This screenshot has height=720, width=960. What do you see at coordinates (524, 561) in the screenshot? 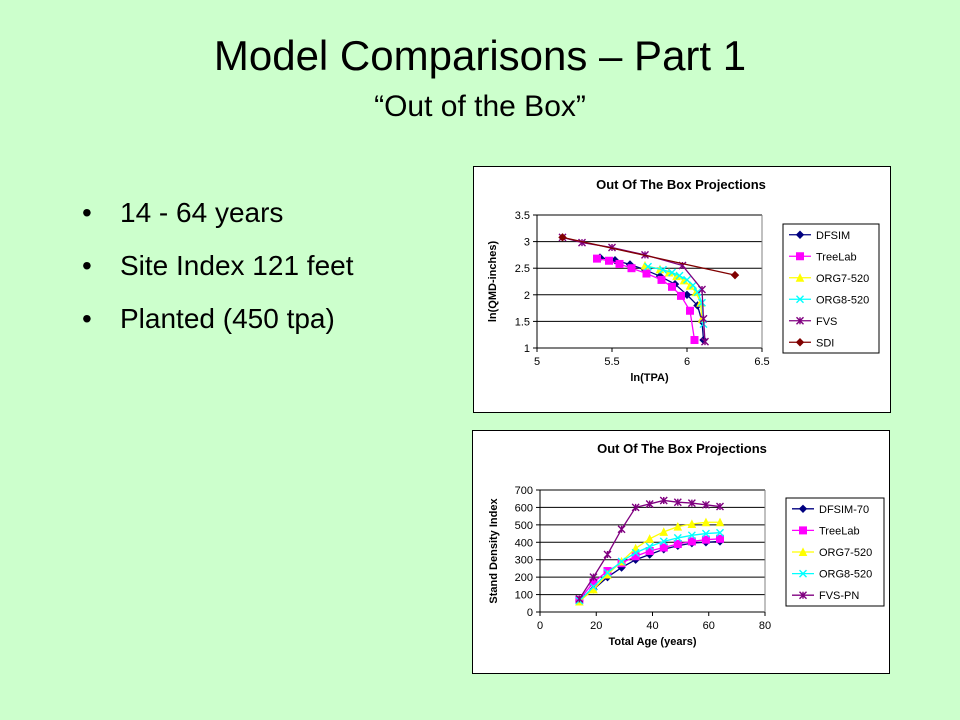
I see `y-tick-label: 300` at bounding box center [524, 561].